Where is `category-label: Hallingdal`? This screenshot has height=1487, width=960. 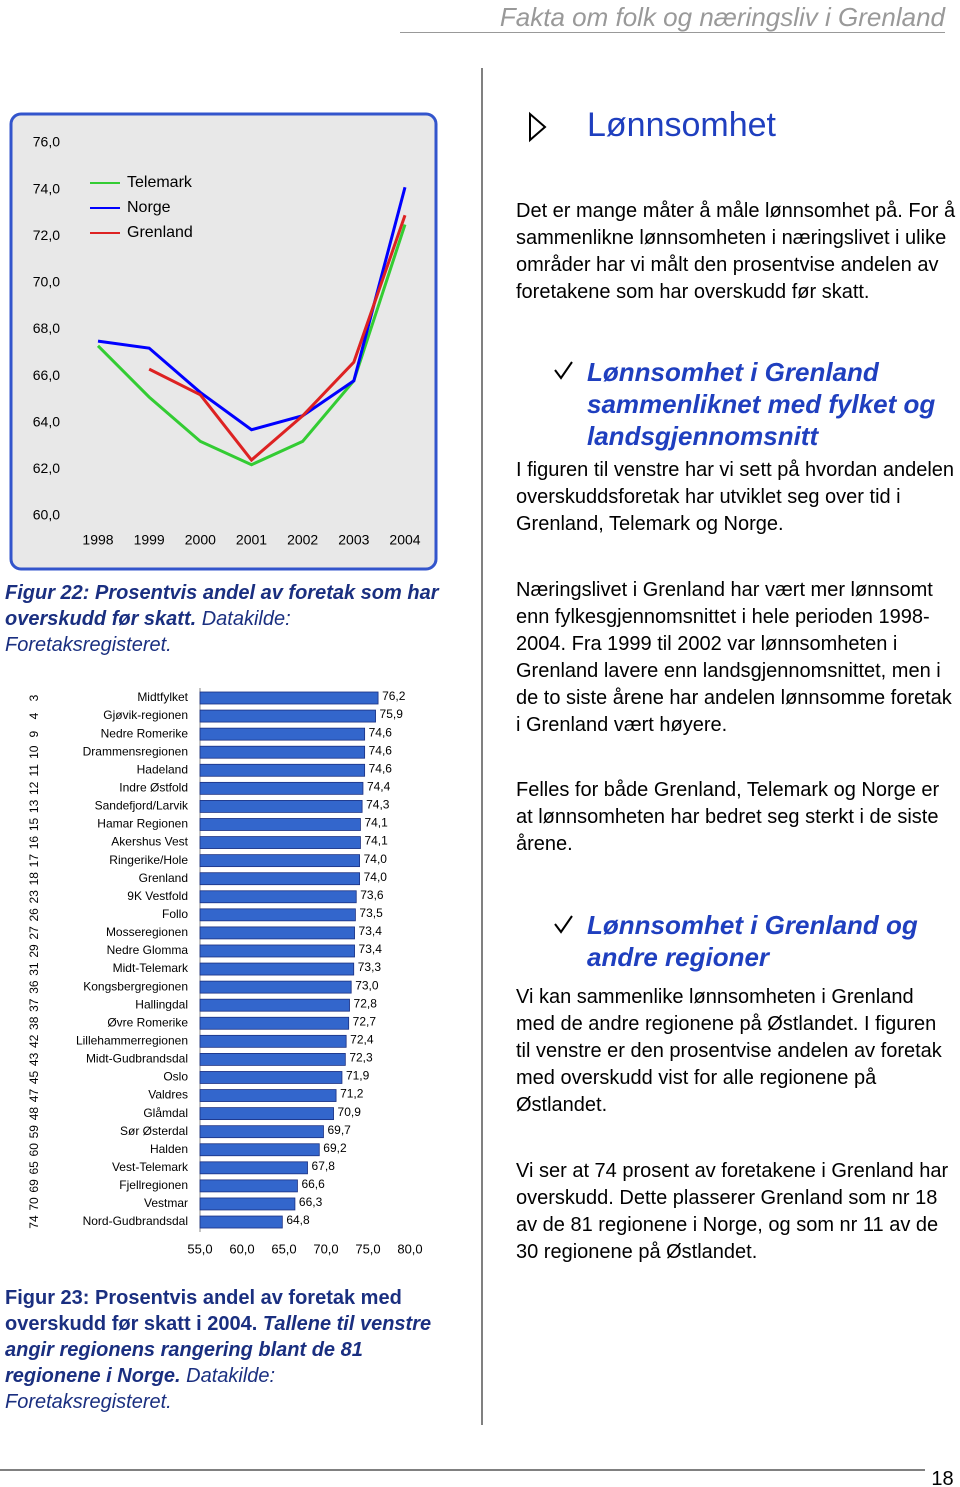
category-label: Hallingdal is located at coordinates (161, 1004).